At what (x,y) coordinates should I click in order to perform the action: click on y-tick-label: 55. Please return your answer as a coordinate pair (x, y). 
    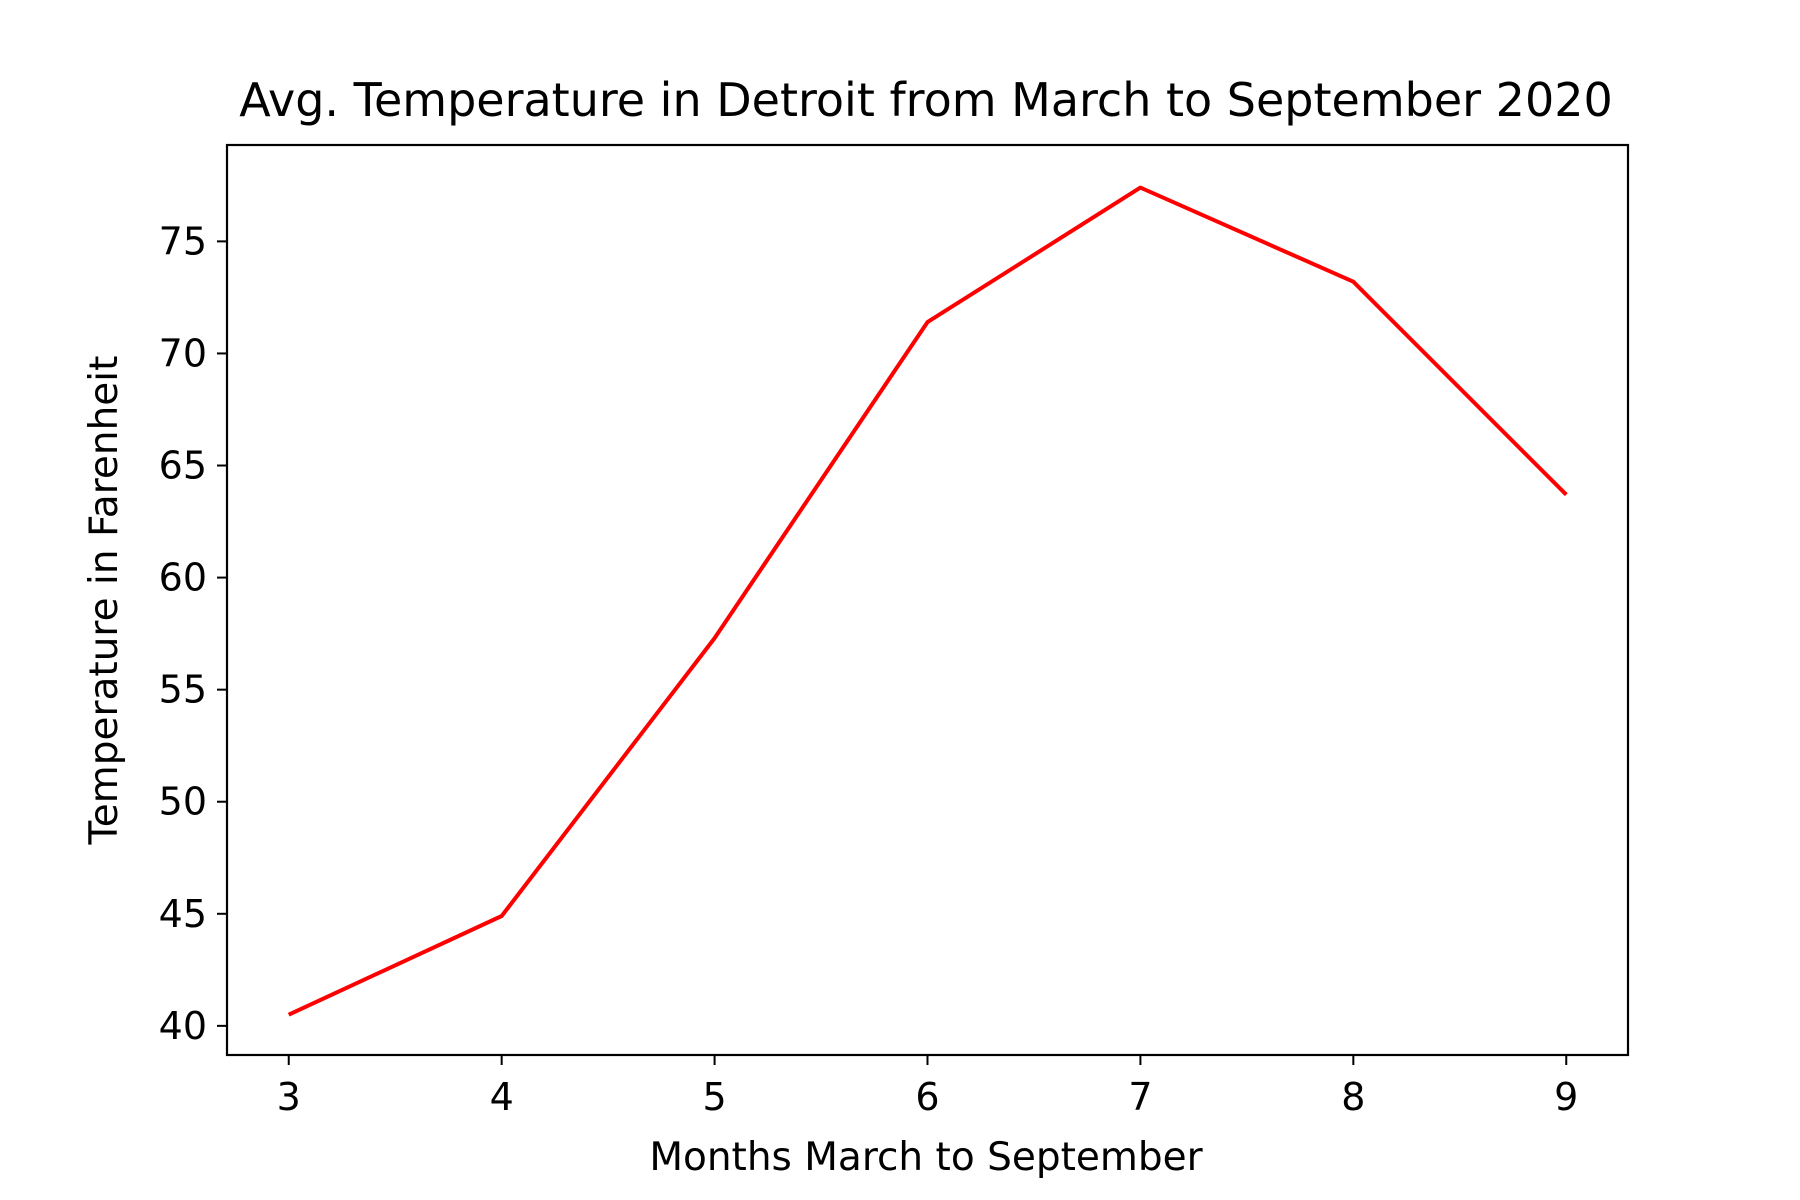
    Looking at the image, I should click on (183, 690).